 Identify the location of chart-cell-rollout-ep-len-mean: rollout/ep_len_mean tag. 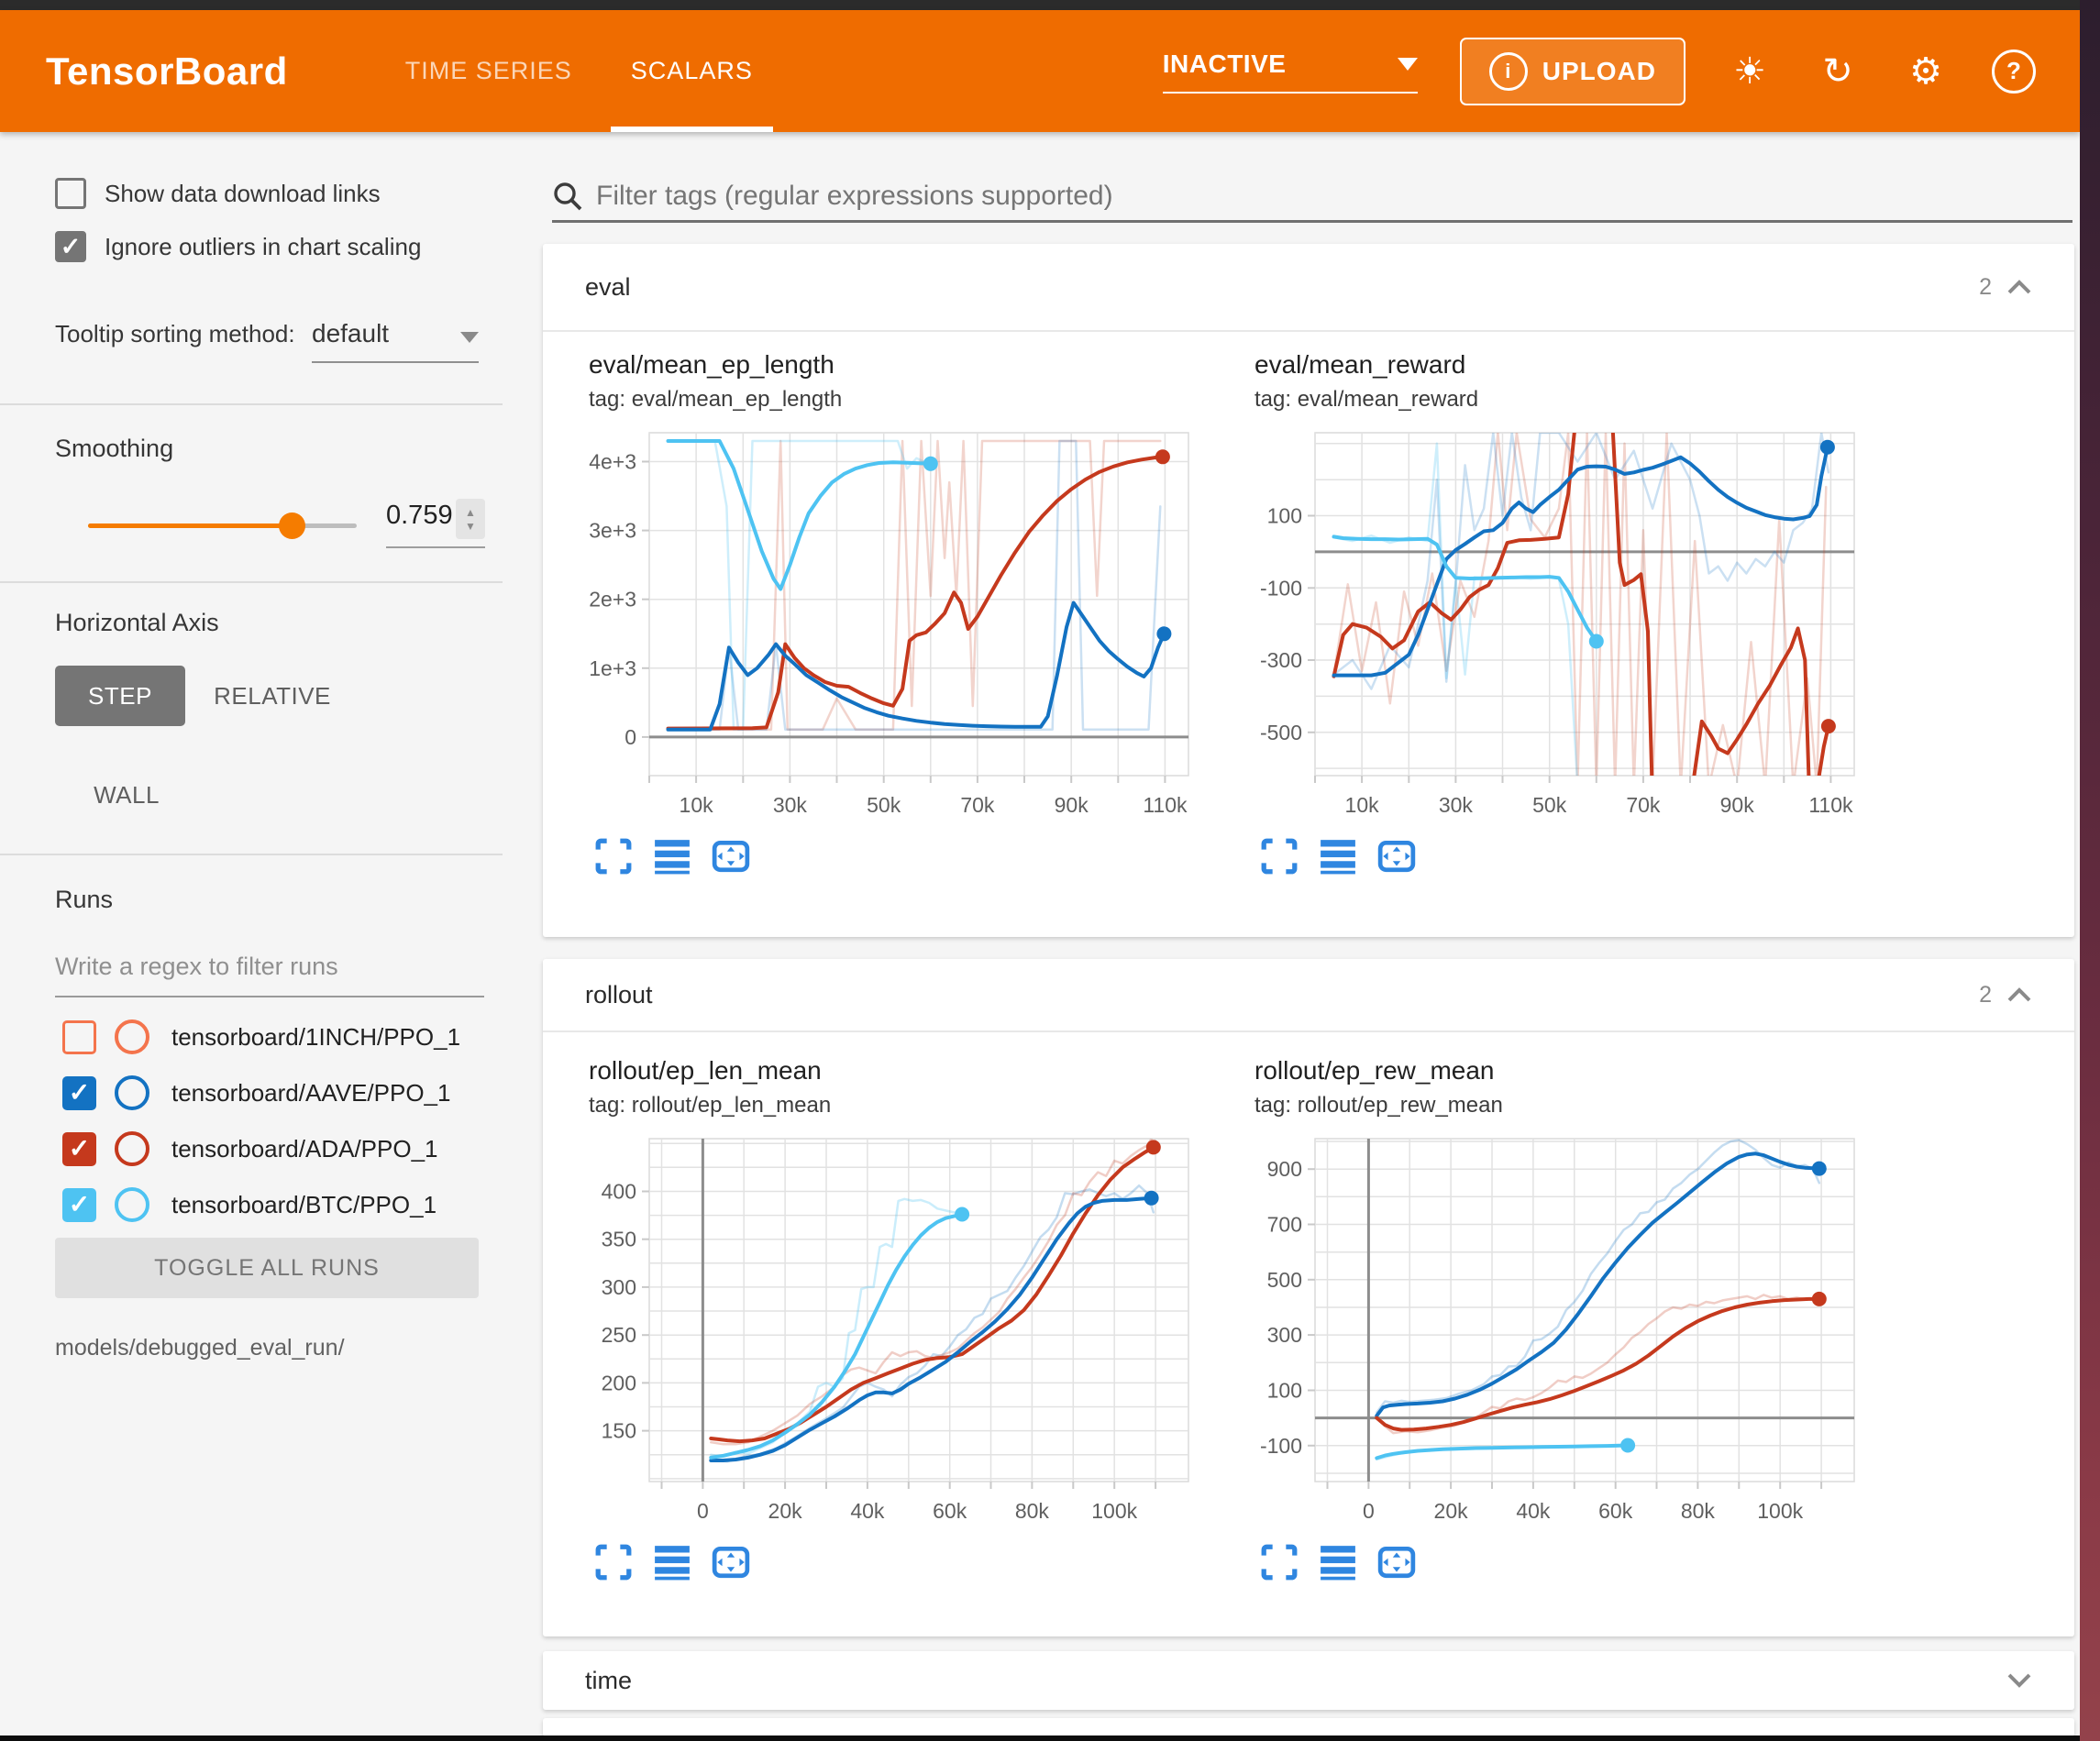
(906, 1318).